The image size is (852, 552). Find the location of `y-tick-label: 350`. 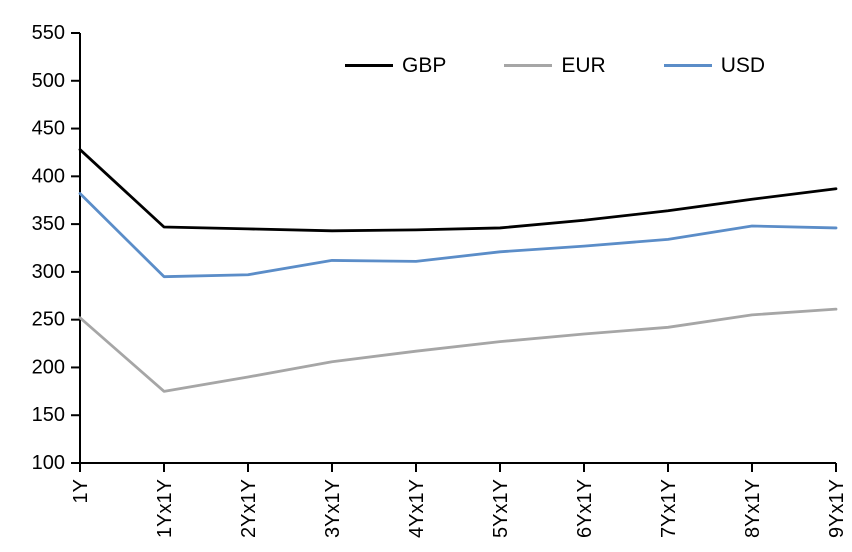

y-tick-label: 350 is located at coordinates (48, 224).